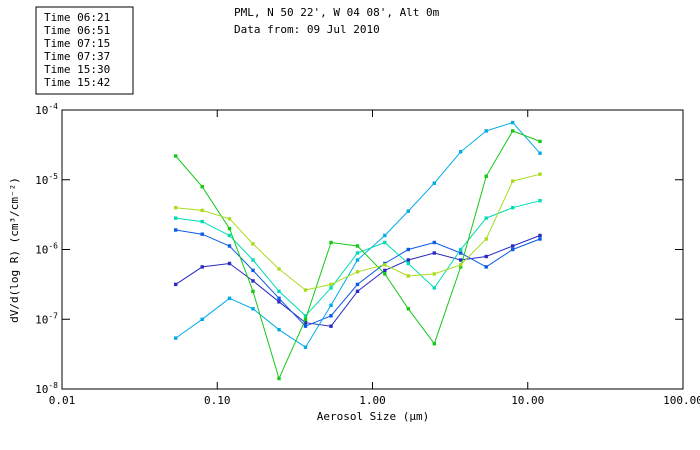 This screenshot has height=450, width=700. I want to click on x-tick-label: 0.10, so click(217, 400).